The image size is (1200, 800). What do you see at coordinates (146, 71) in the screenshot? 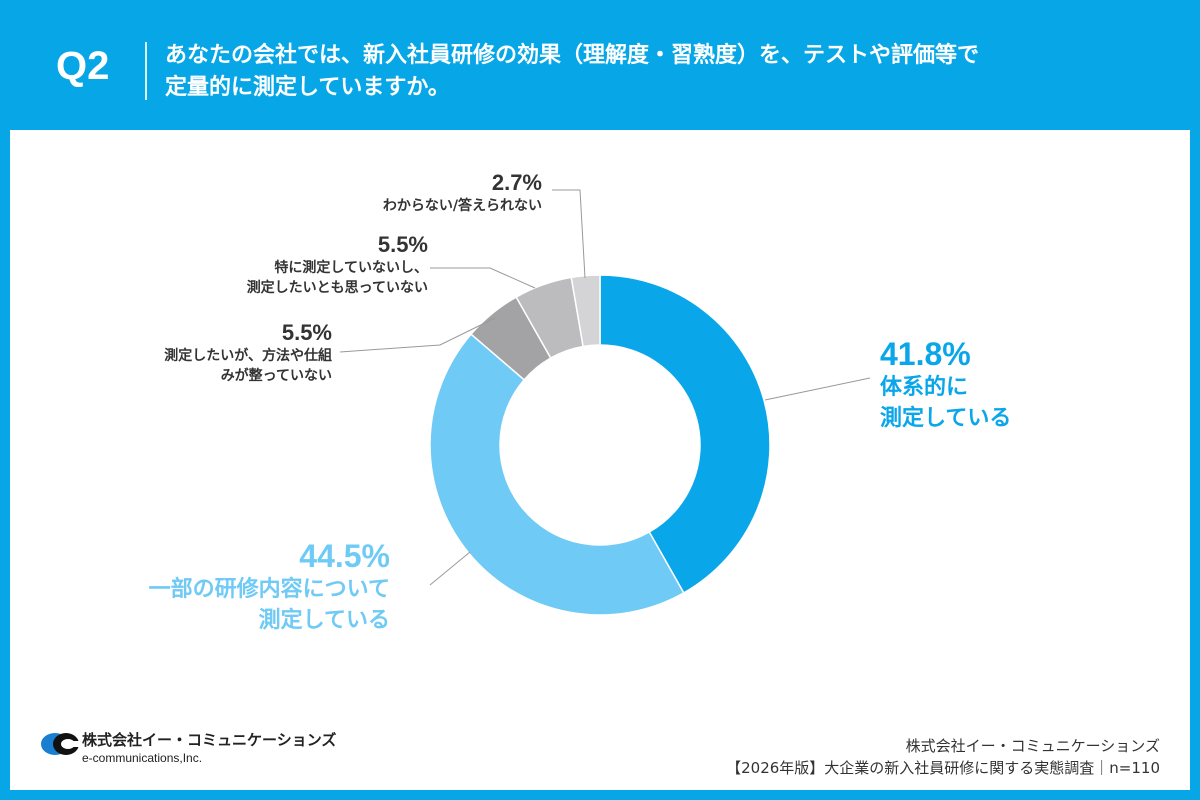
I see `divider` at bounding box center [146, 71].